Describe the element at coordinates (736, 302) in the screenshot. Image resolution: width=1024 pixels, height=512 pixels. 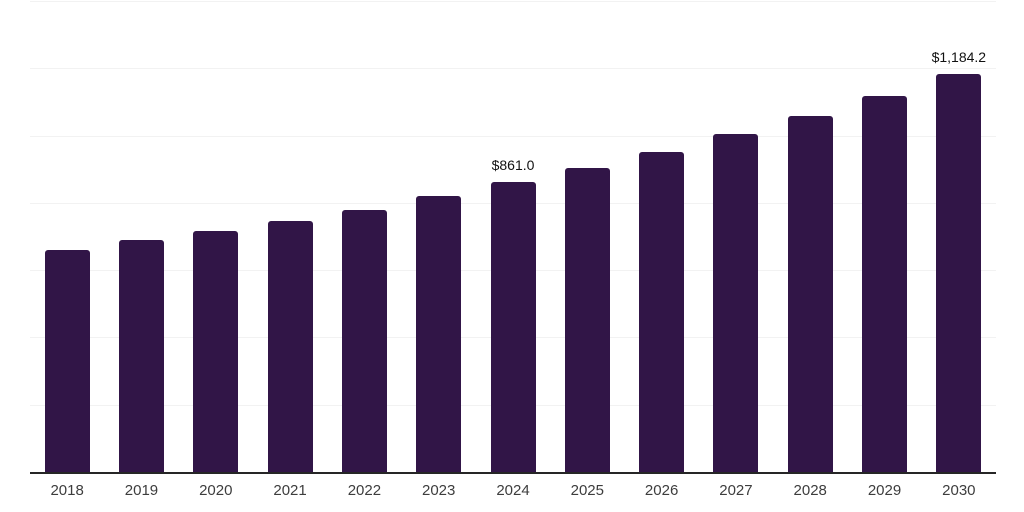
I see `bar-2027` at that location.